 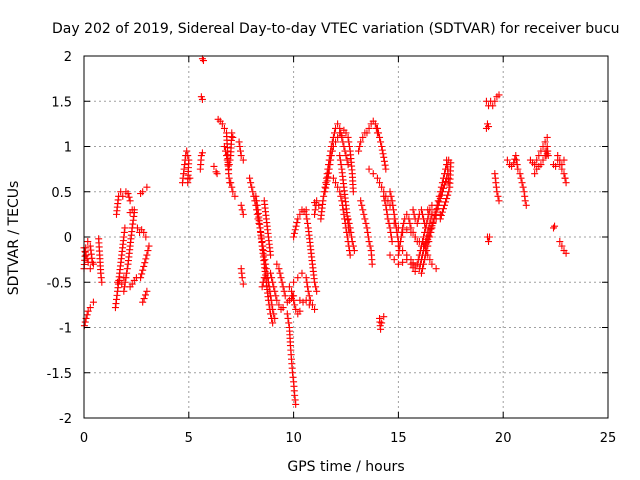 I want to click on y-tick-label: -1, so click(x=65, y=329).